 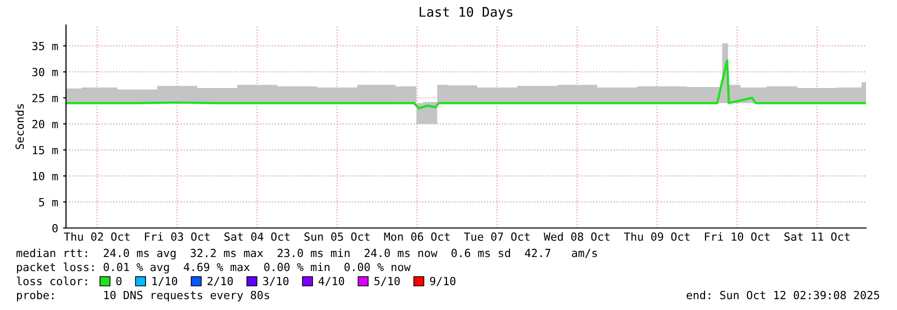 I want to click on legend-label: 2/10, so click(x=220, y=281).